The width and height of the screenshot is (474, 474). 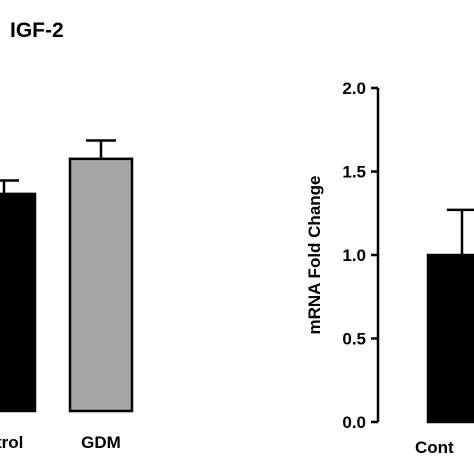 What do you see at coordinates (354, 339) in the screenshot?
I see `y-tick-label: 0.5` at bounding box center [354, 339].